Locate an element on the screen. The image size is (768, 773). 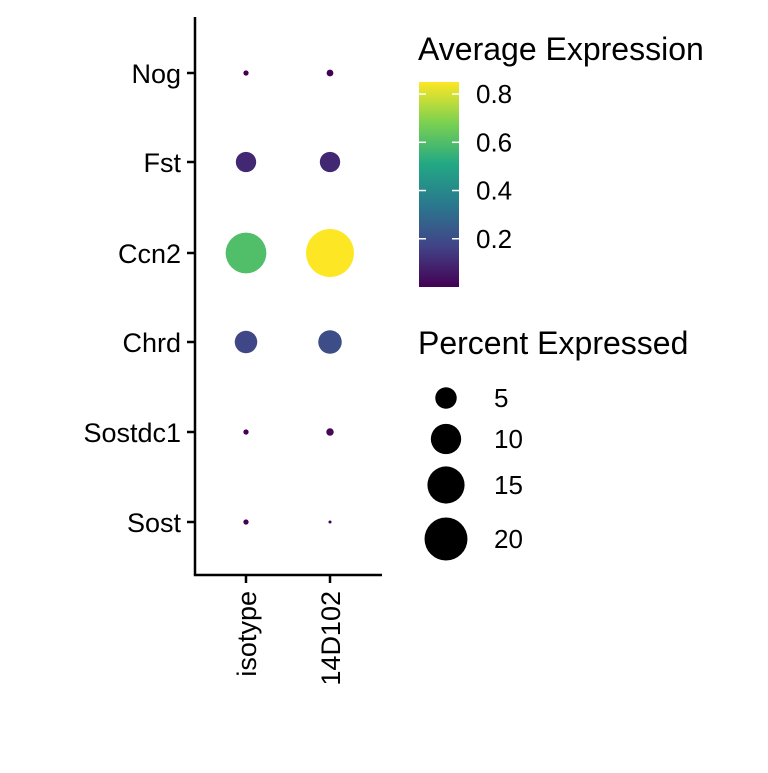
size-legend-label-3: 20 is located at coordinates (508, 539).